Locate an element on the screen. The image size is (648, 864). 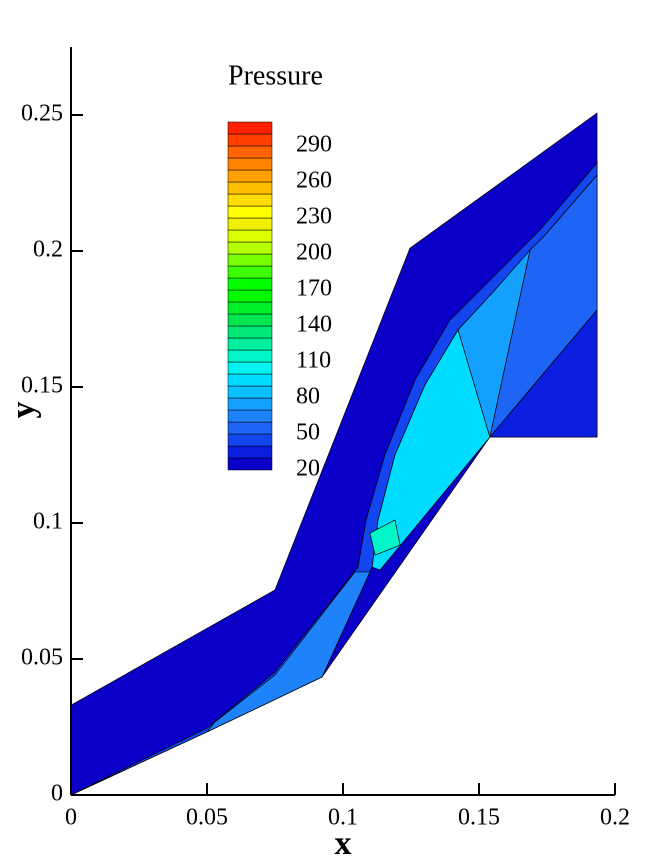
colorbar-tick-label: 80 is located at coordinates (308, 397).